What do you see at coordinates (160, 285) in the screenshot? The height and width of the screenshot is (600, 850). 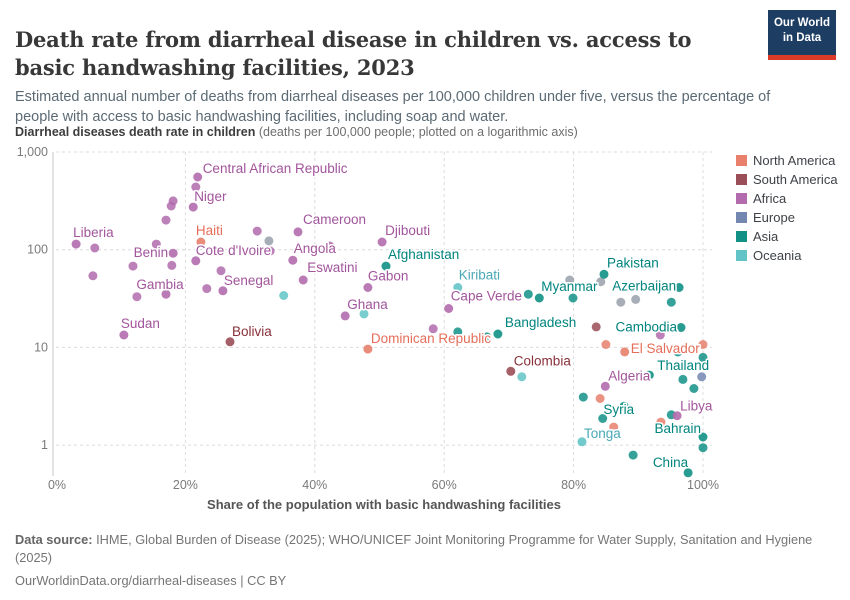 I see `country-label-gambia: Gambia` at bounding box center [160, 285].